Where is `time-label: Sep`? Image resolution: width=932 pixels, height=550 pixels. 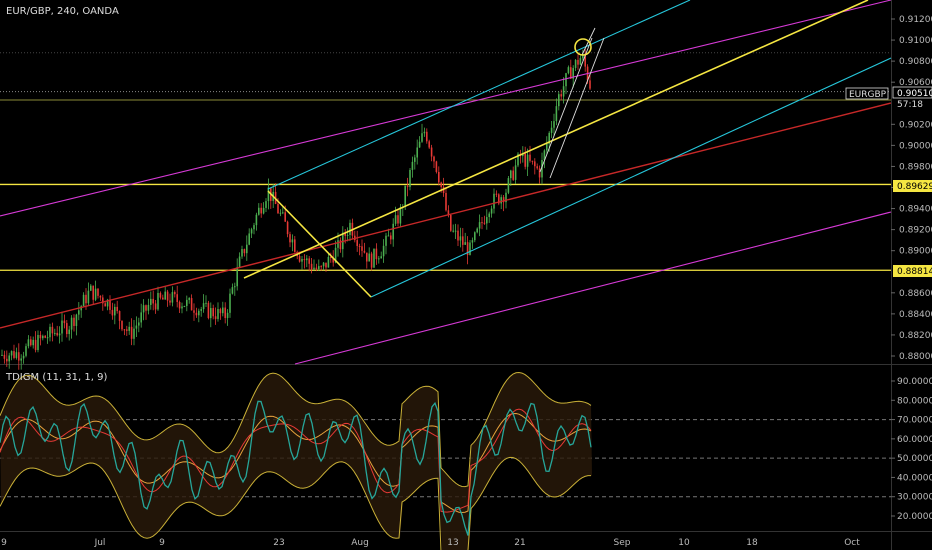
time-label: Sep is located at coordinates (622, 543).